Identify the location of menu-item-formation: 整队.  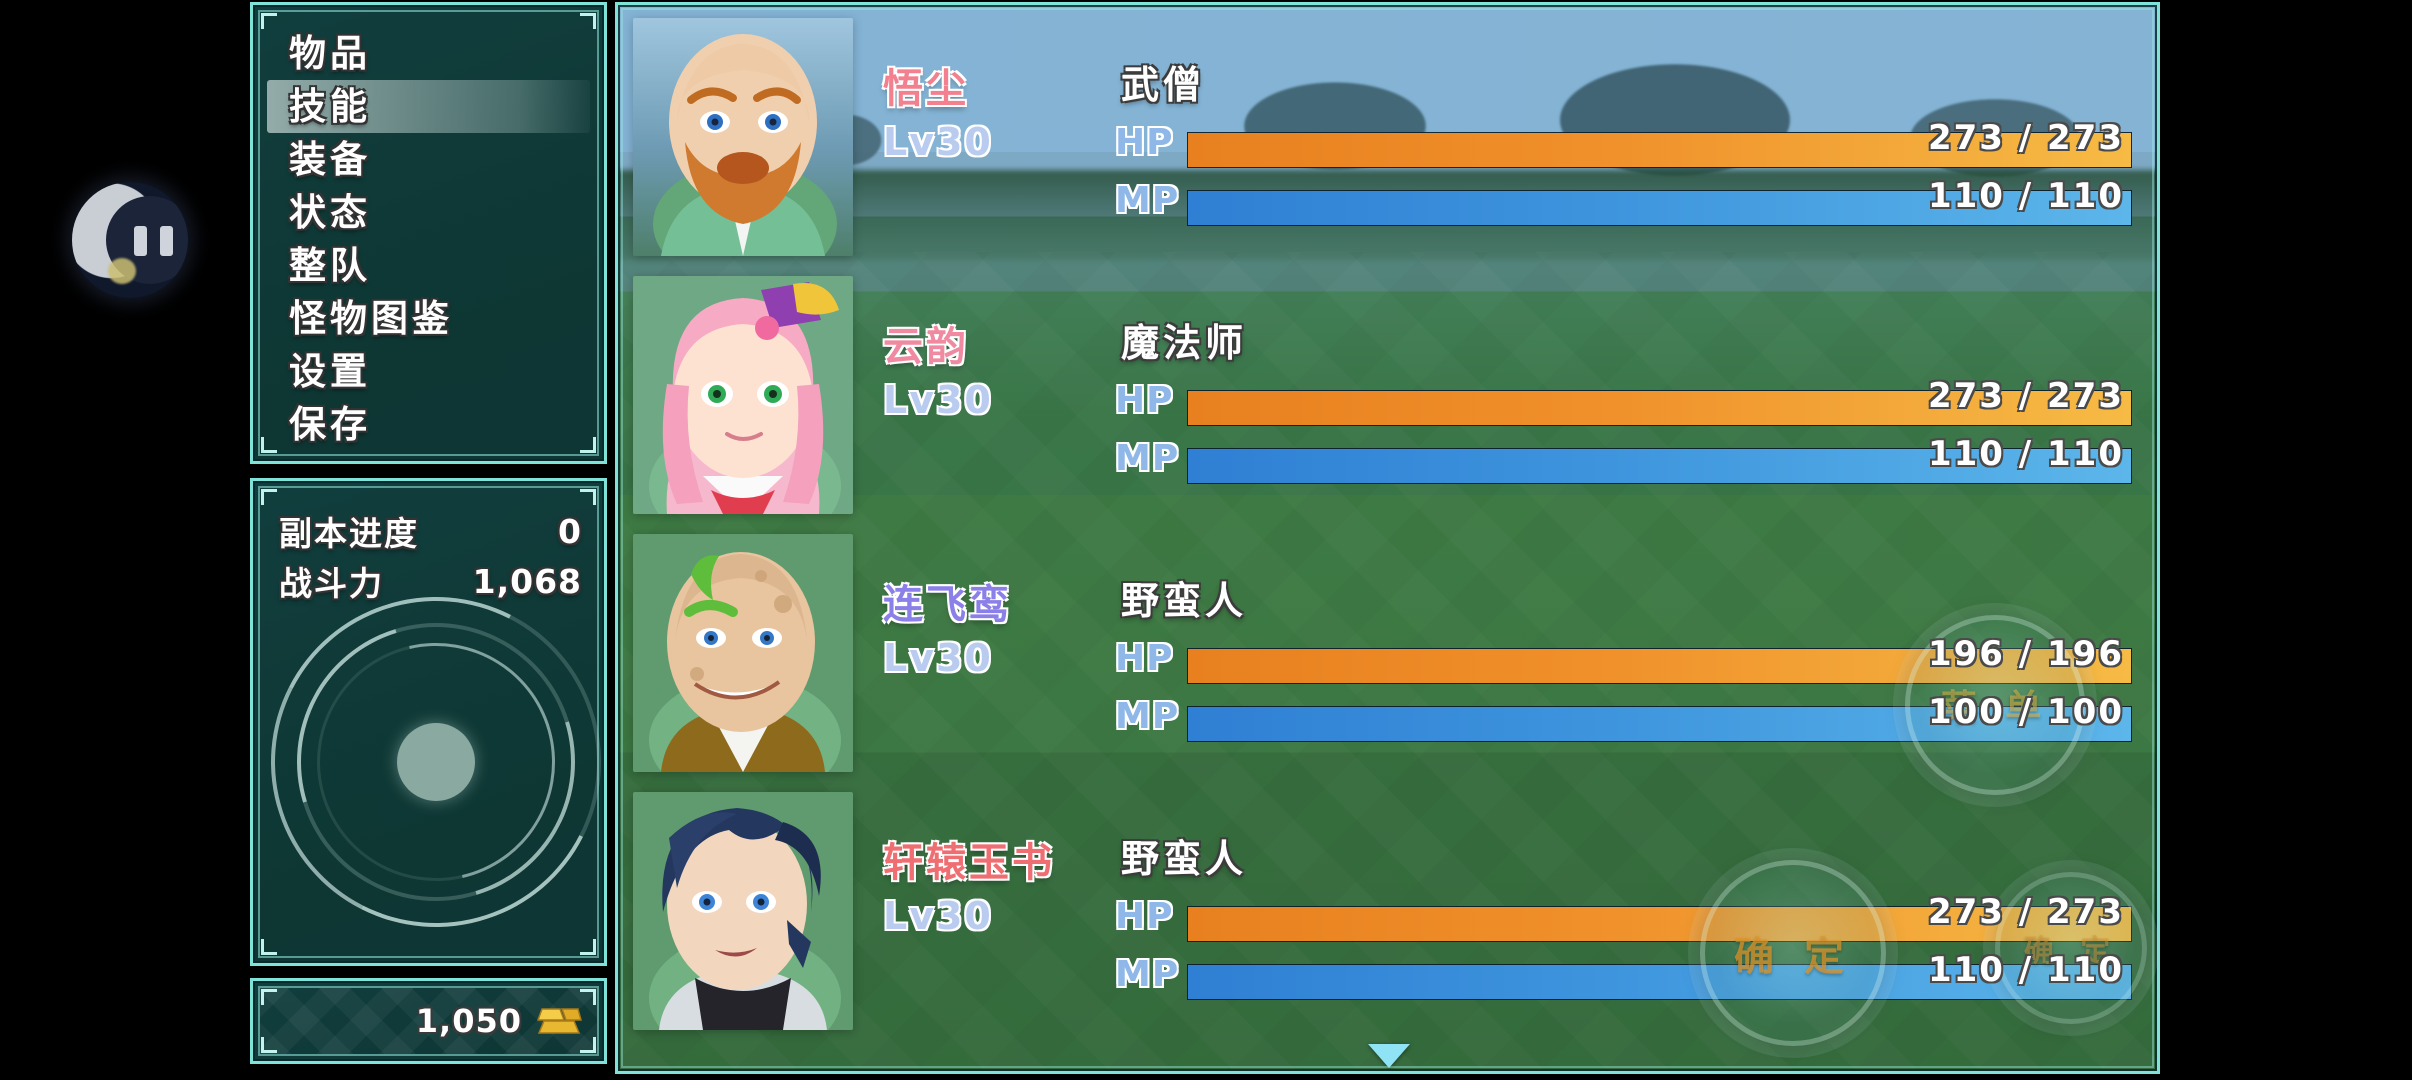
(330, 265).